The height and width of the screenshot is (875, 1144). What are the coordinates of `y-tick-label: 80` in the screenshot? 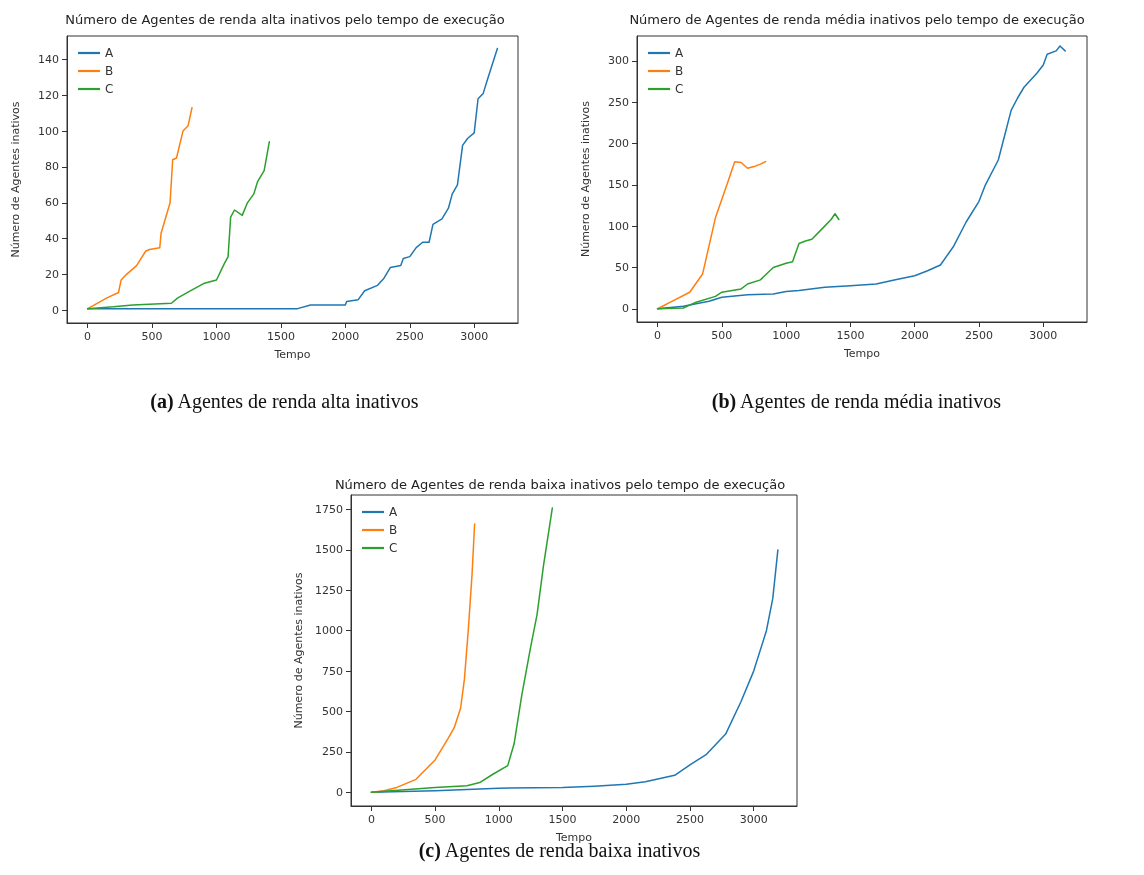 It's located at (52, 167).